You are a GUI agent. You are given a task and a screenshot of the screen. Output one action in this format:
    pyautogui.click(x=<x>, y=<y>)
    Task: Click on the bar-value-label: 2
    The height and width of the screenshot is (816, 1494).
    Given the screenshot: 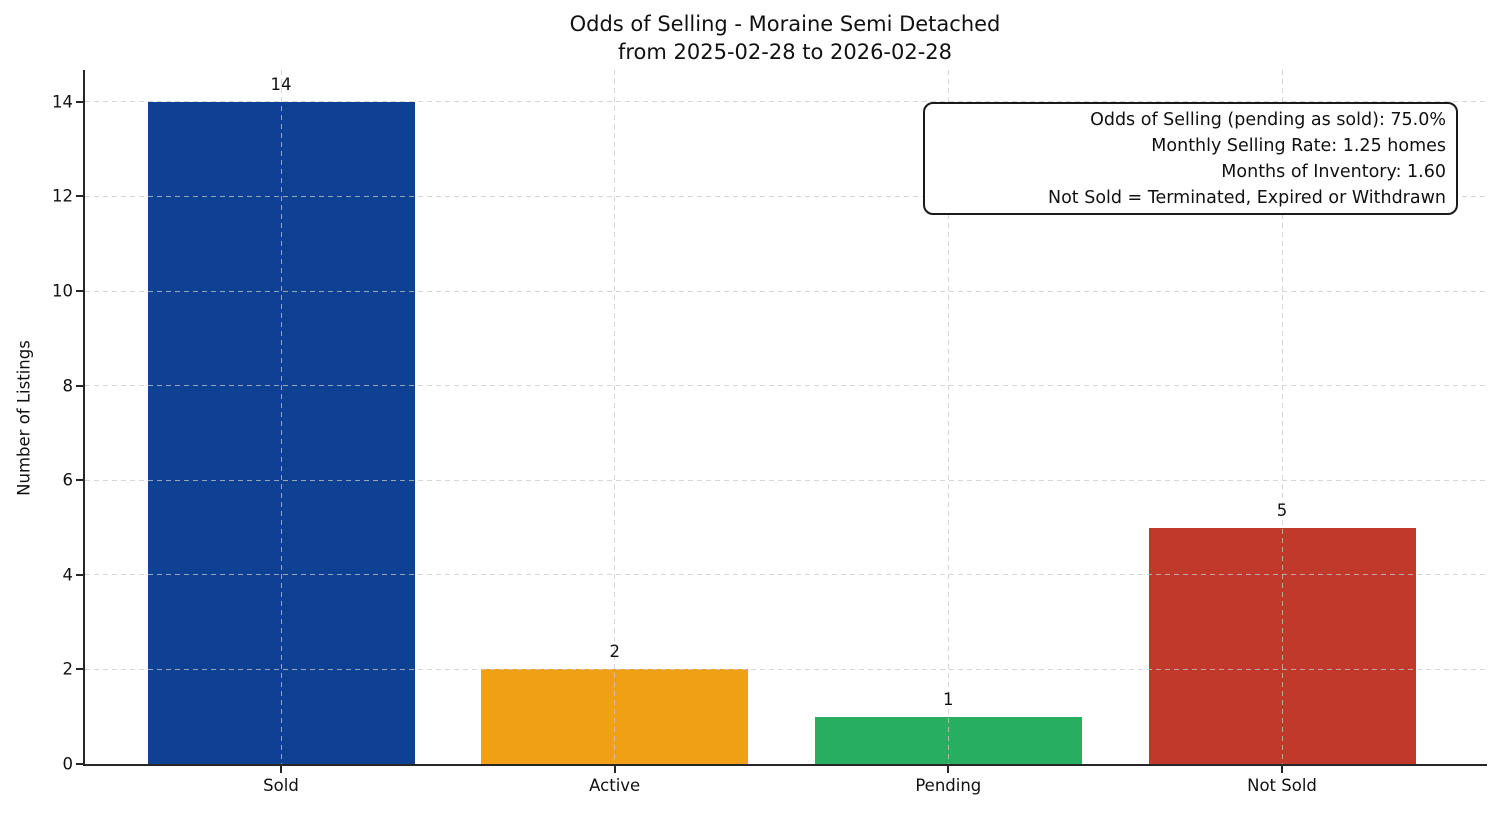 What is the action you would take?
    pyautogui.click(x=614, y=652)
    